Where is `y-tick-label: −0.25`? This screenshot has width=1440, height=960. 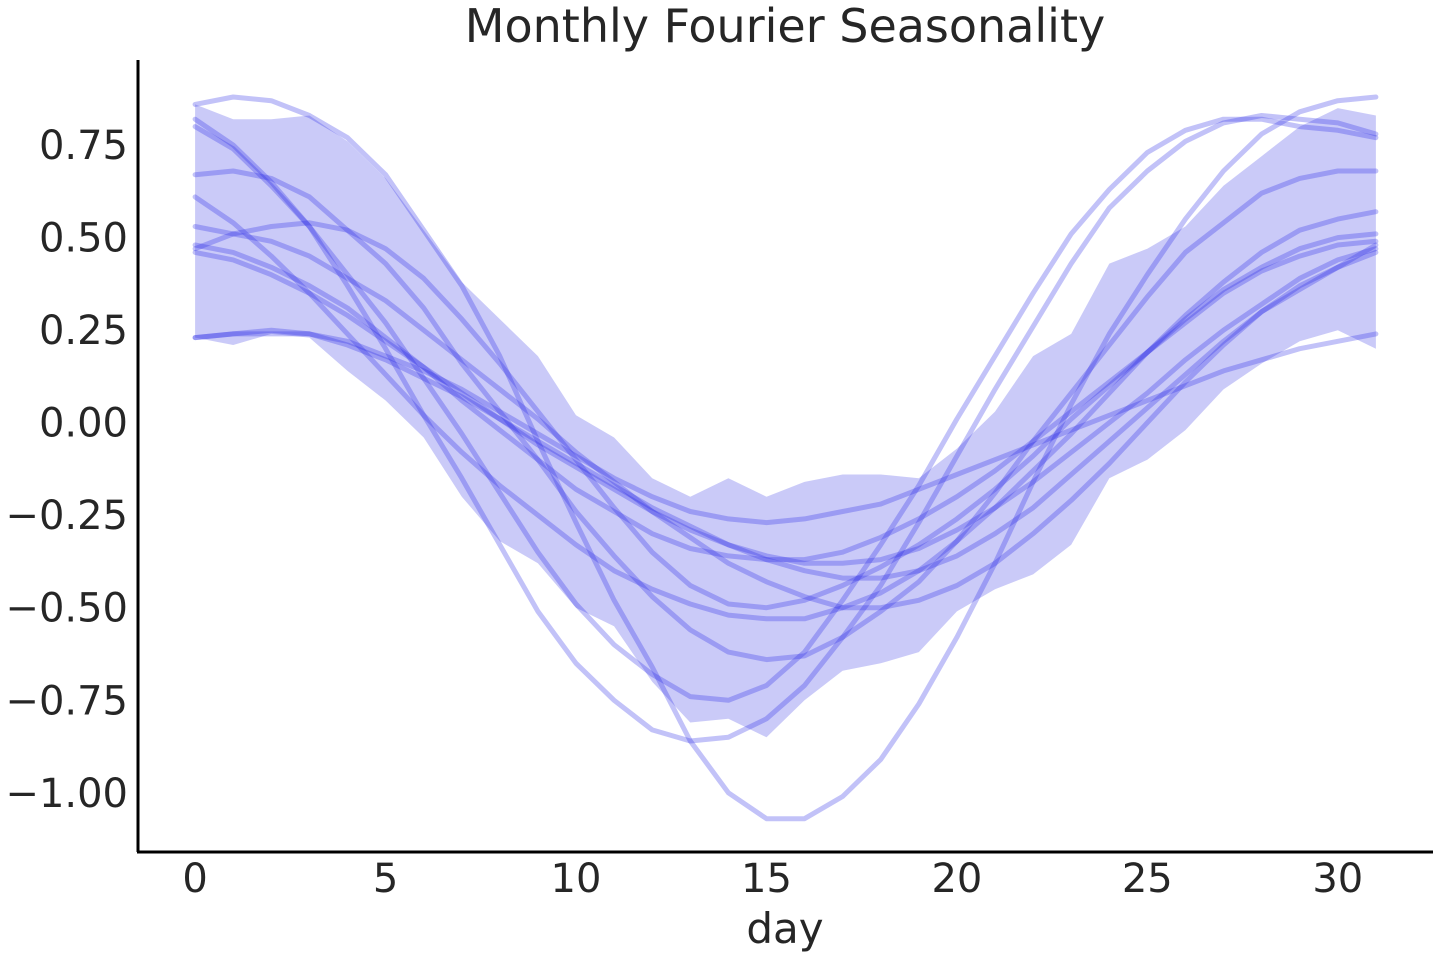
y-tick-label: −0.25 is located at coordinates (66, 516).